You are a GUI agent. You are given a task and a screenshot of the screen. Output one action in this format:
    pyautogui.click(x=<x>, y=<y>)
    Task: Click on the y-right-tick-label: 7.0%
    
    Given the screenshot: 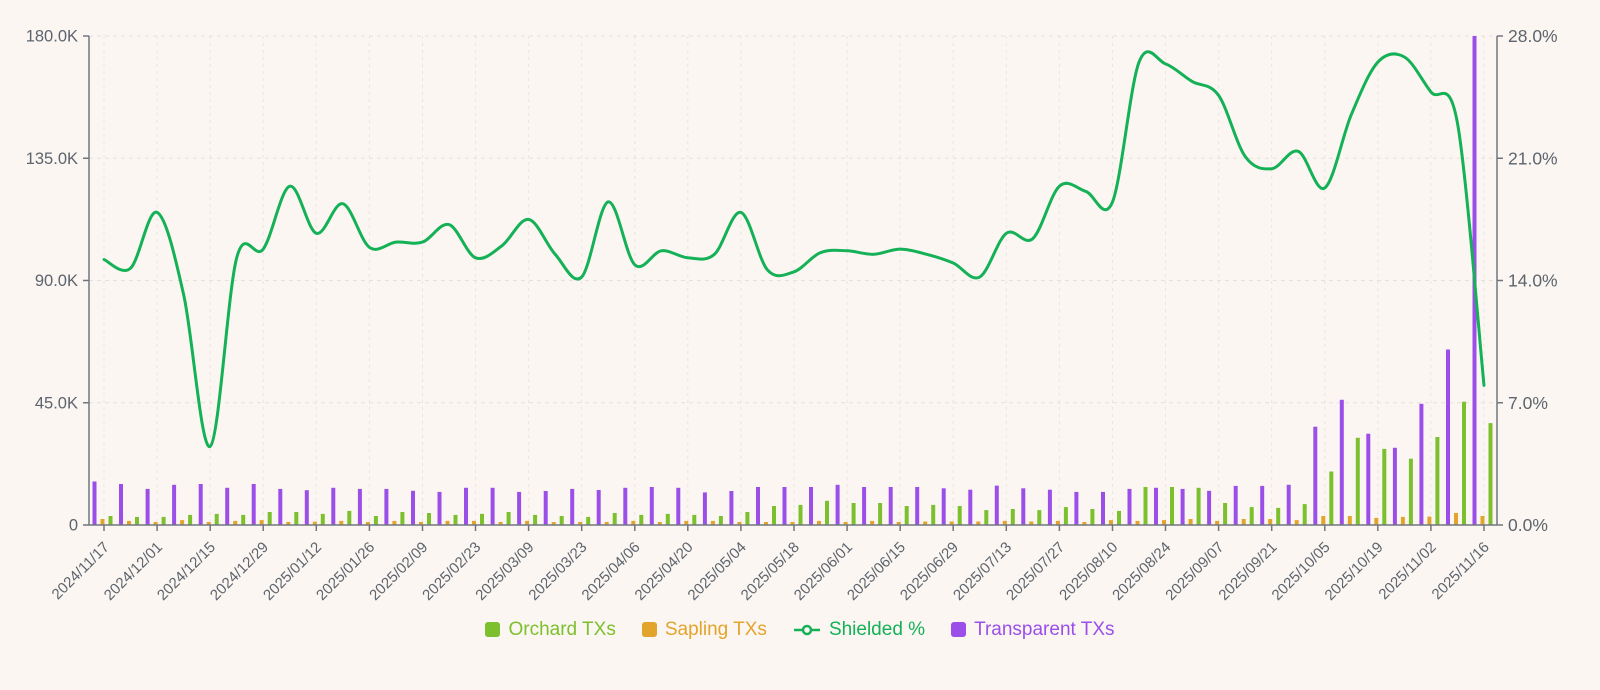 What is the action you would take?
    pyautogui.click(x=1528, y=403)
    